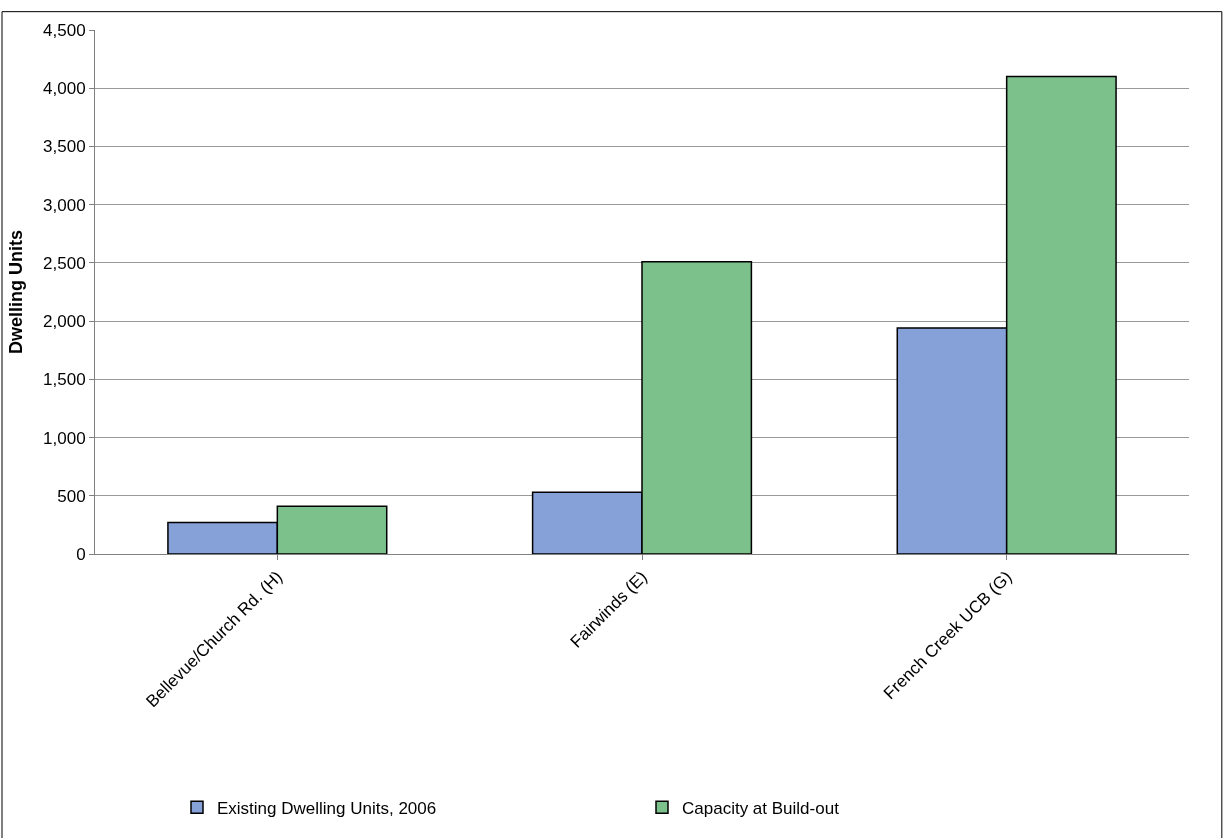  Describe the element at coordinates (64, 205) in the screenshot. I see `y-tick-label: 3,000` at that location.